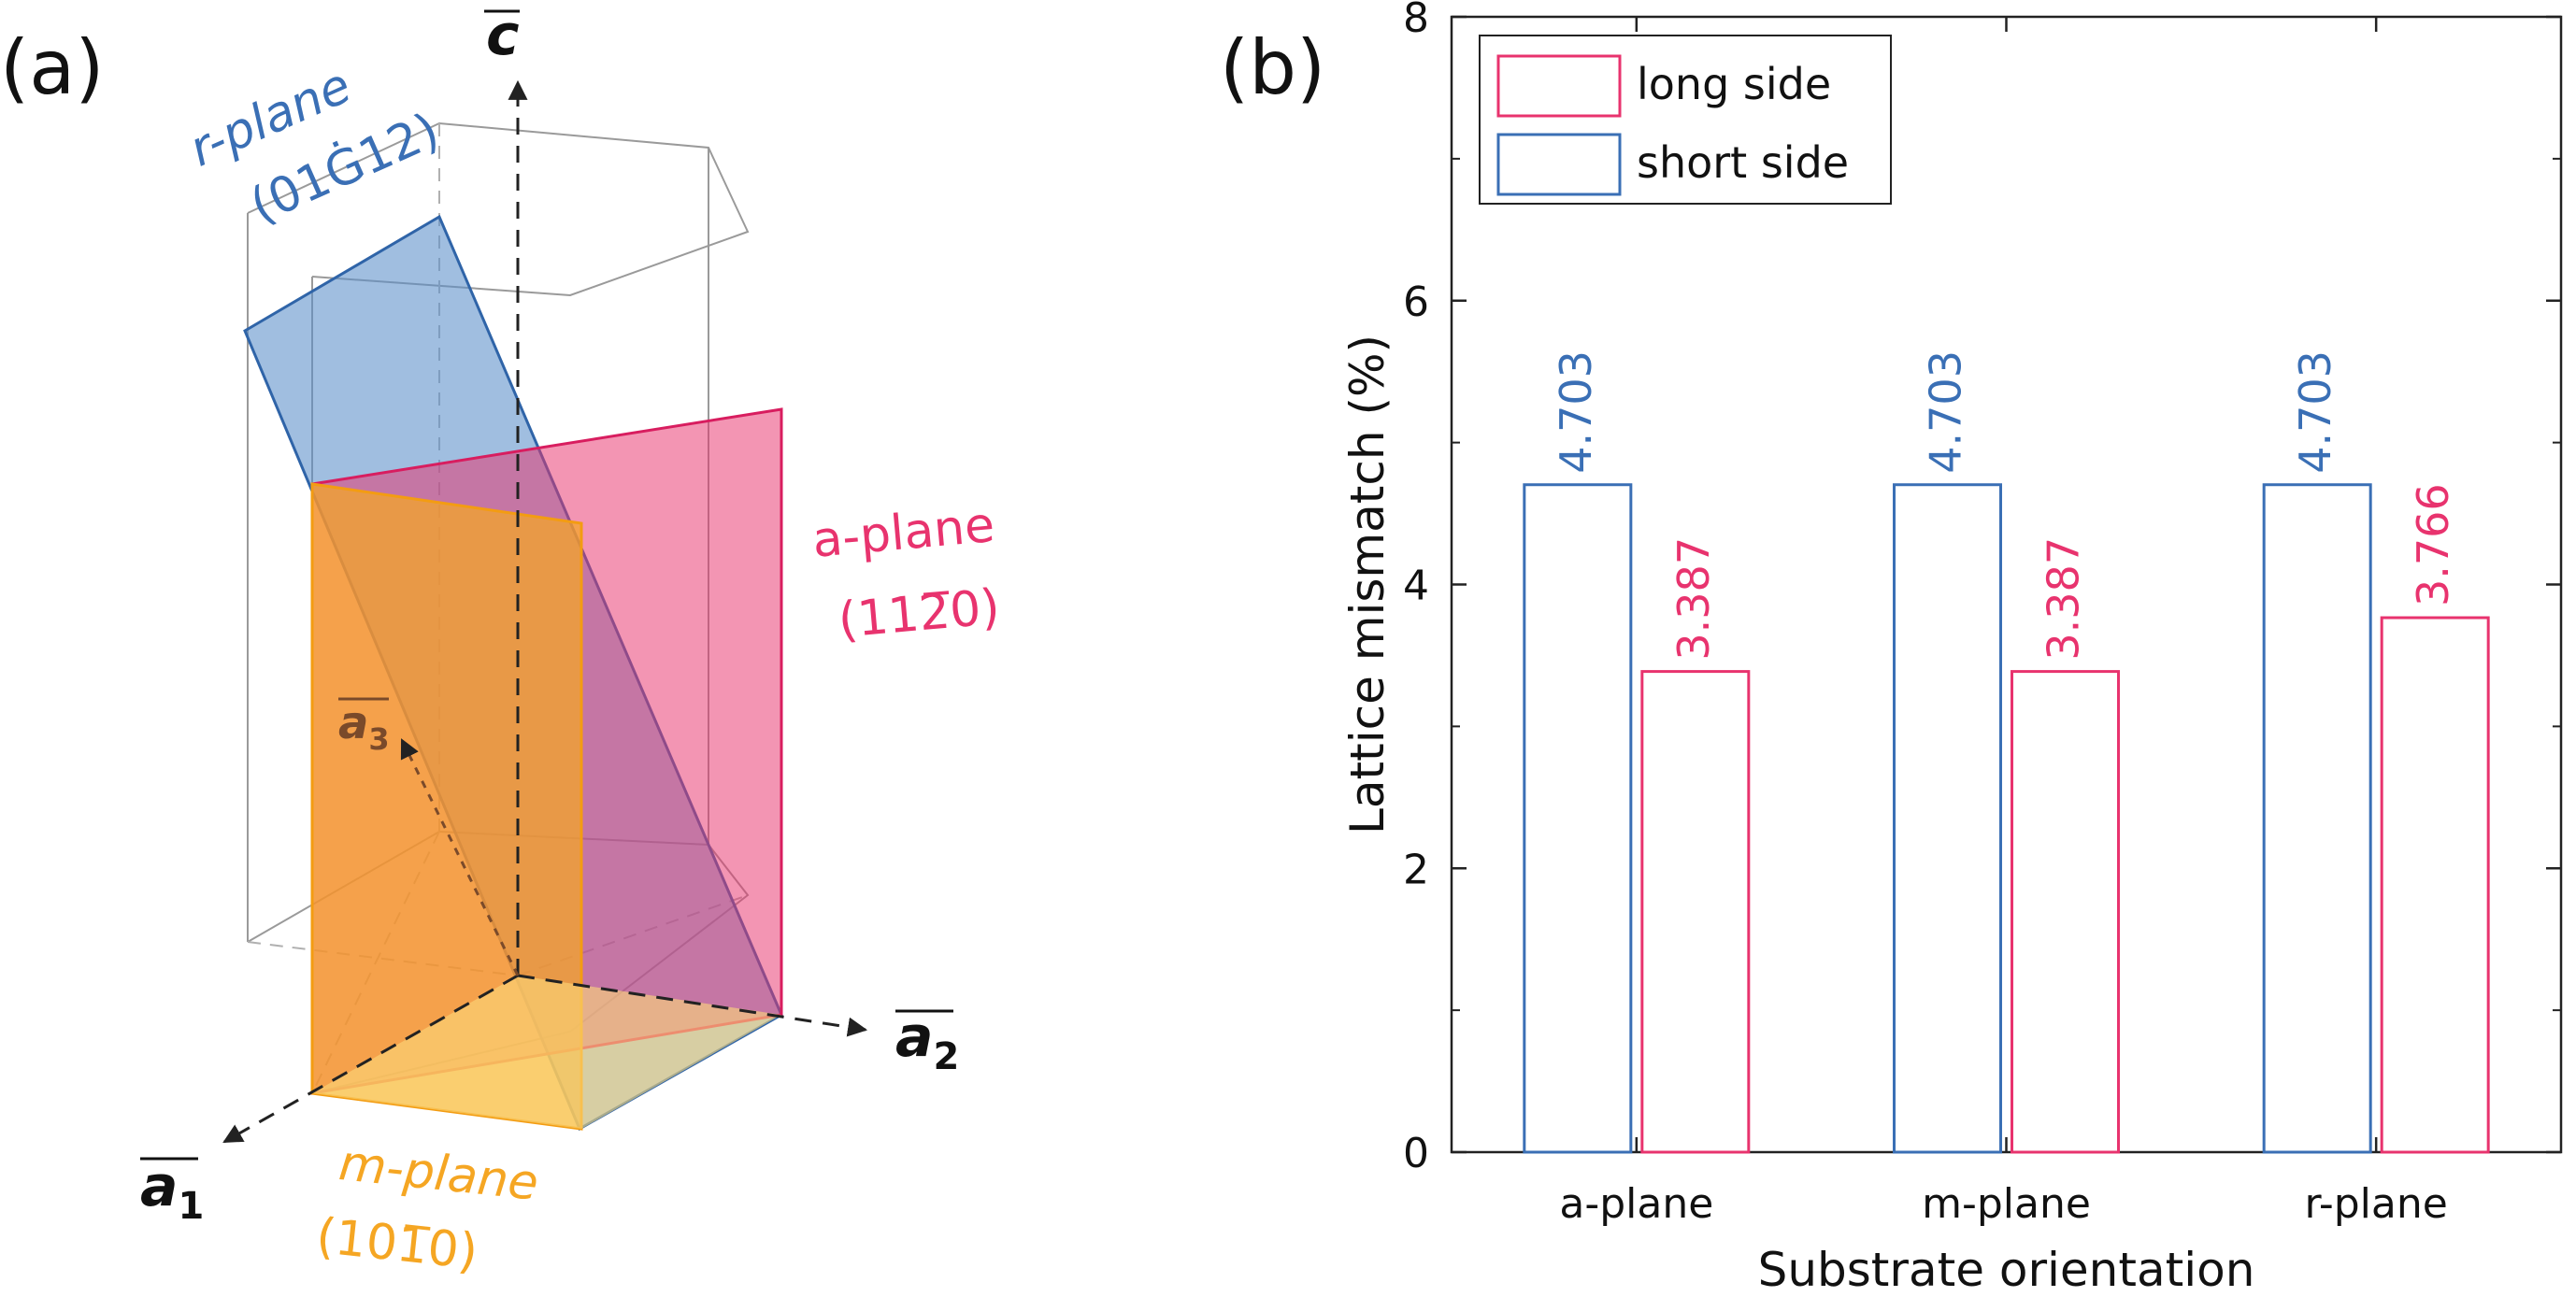 The width and height of the screenshot is (2576, 1311). Describe the element at coordinates (1367, 584) in the screenshot. I see `y-axis-title: Lattice mismatch (%)` at that location.